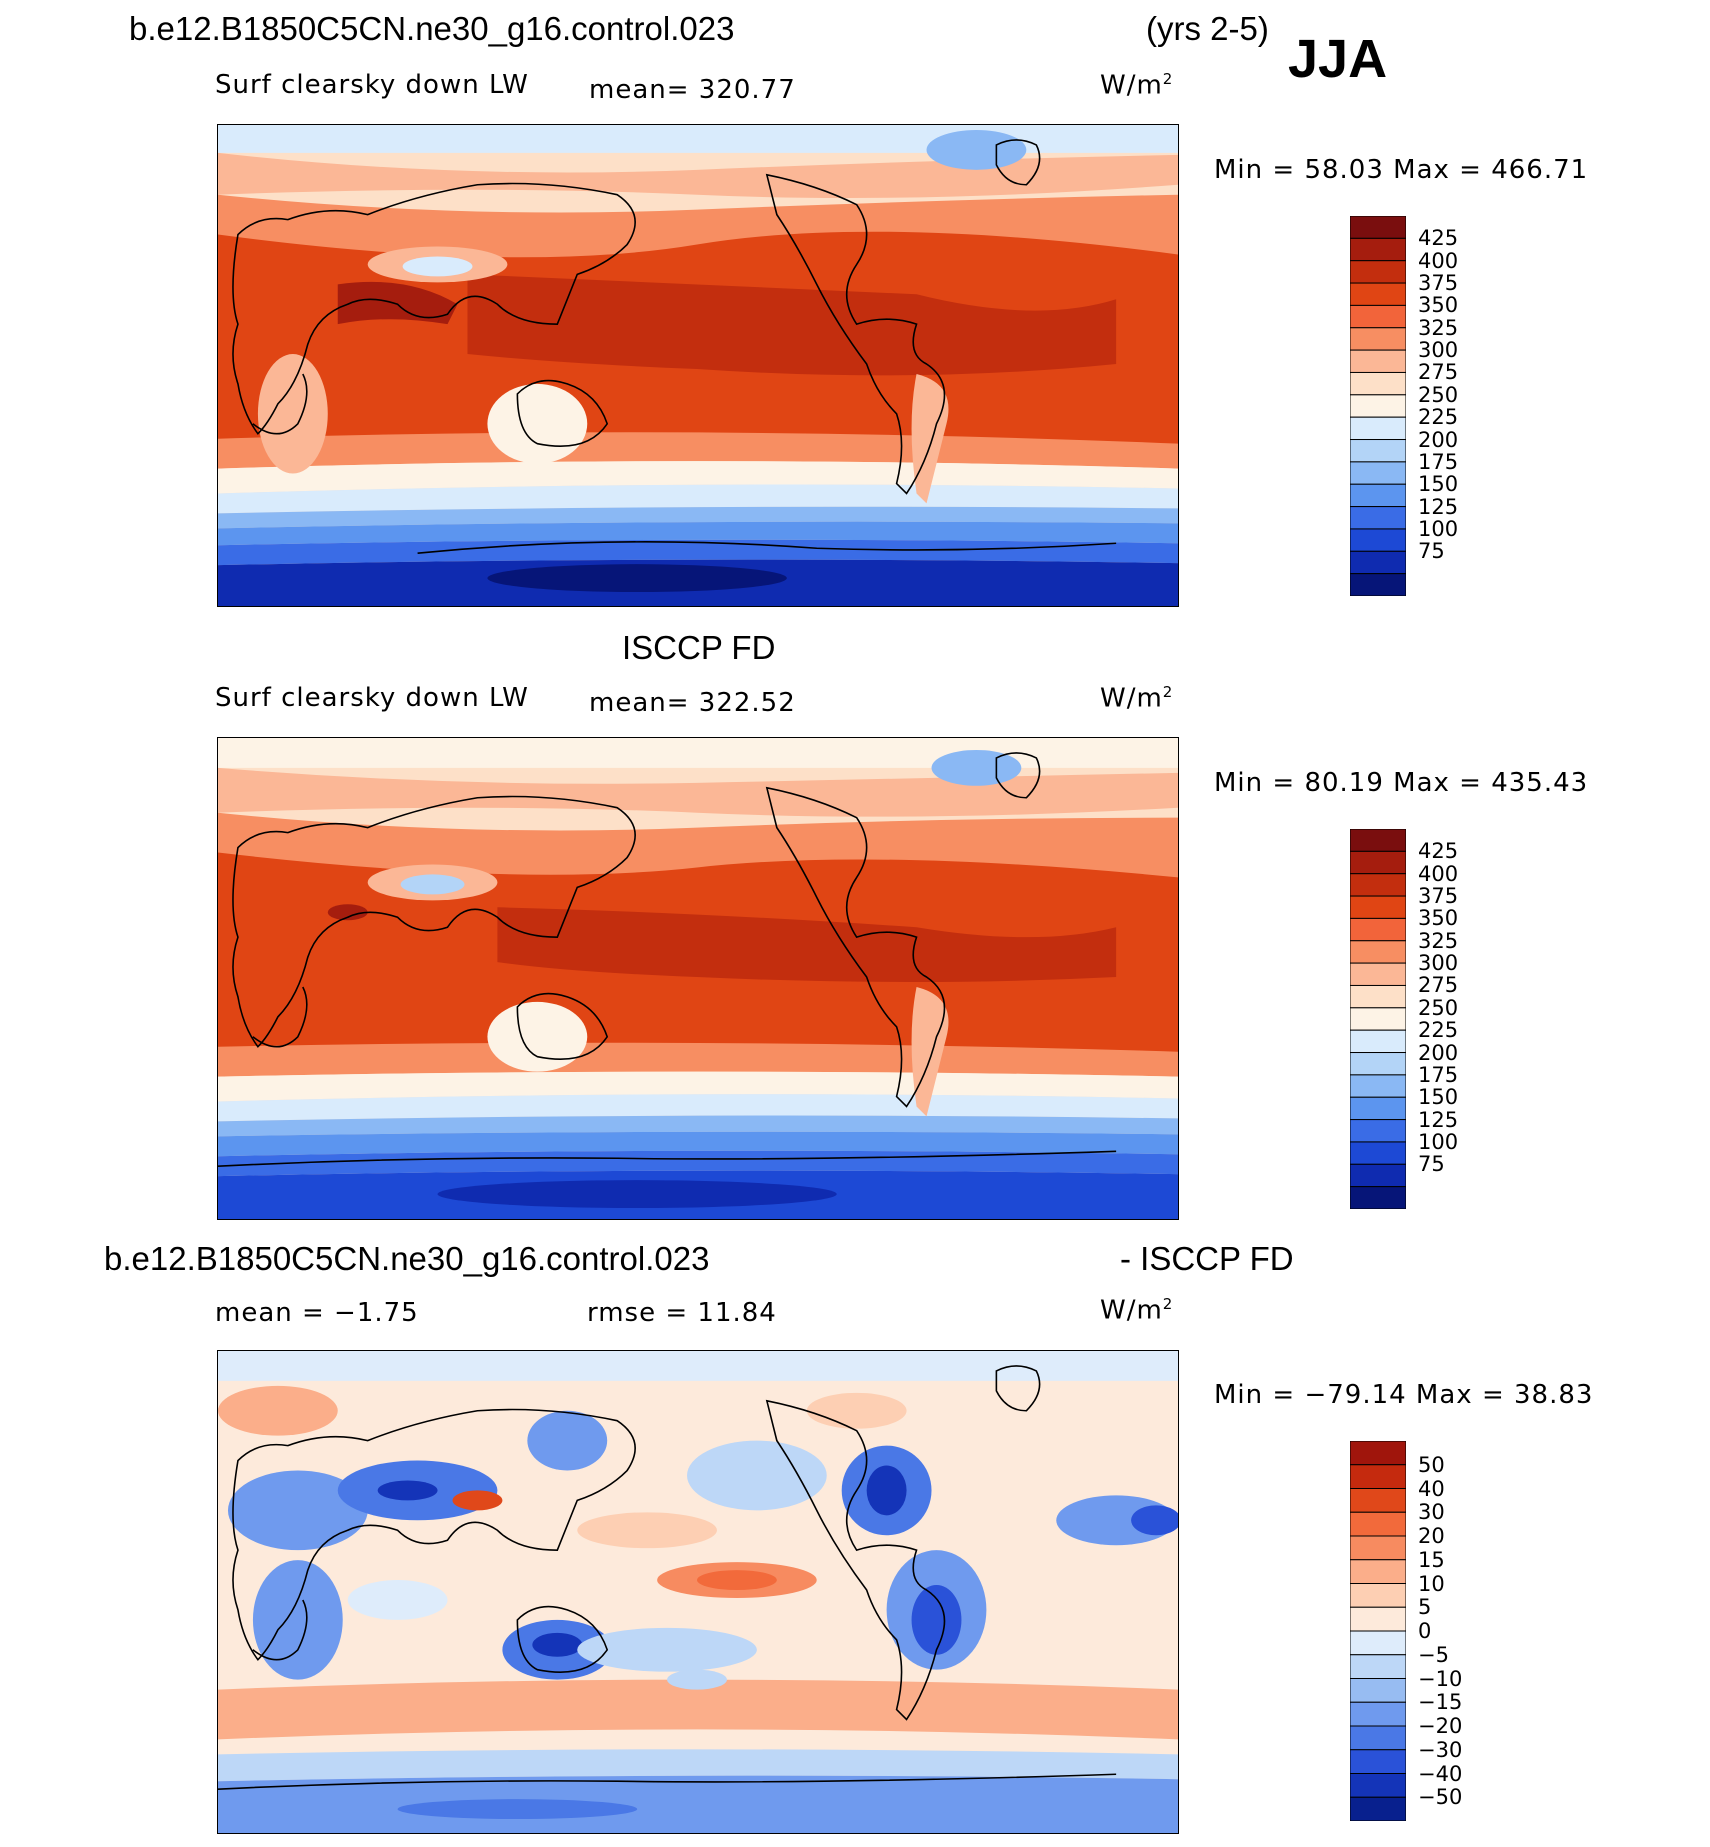 The width and height of the screenshot is (1710, 1847). I want to click on colorbar-tick-label: 10, so click(1431, 1583).